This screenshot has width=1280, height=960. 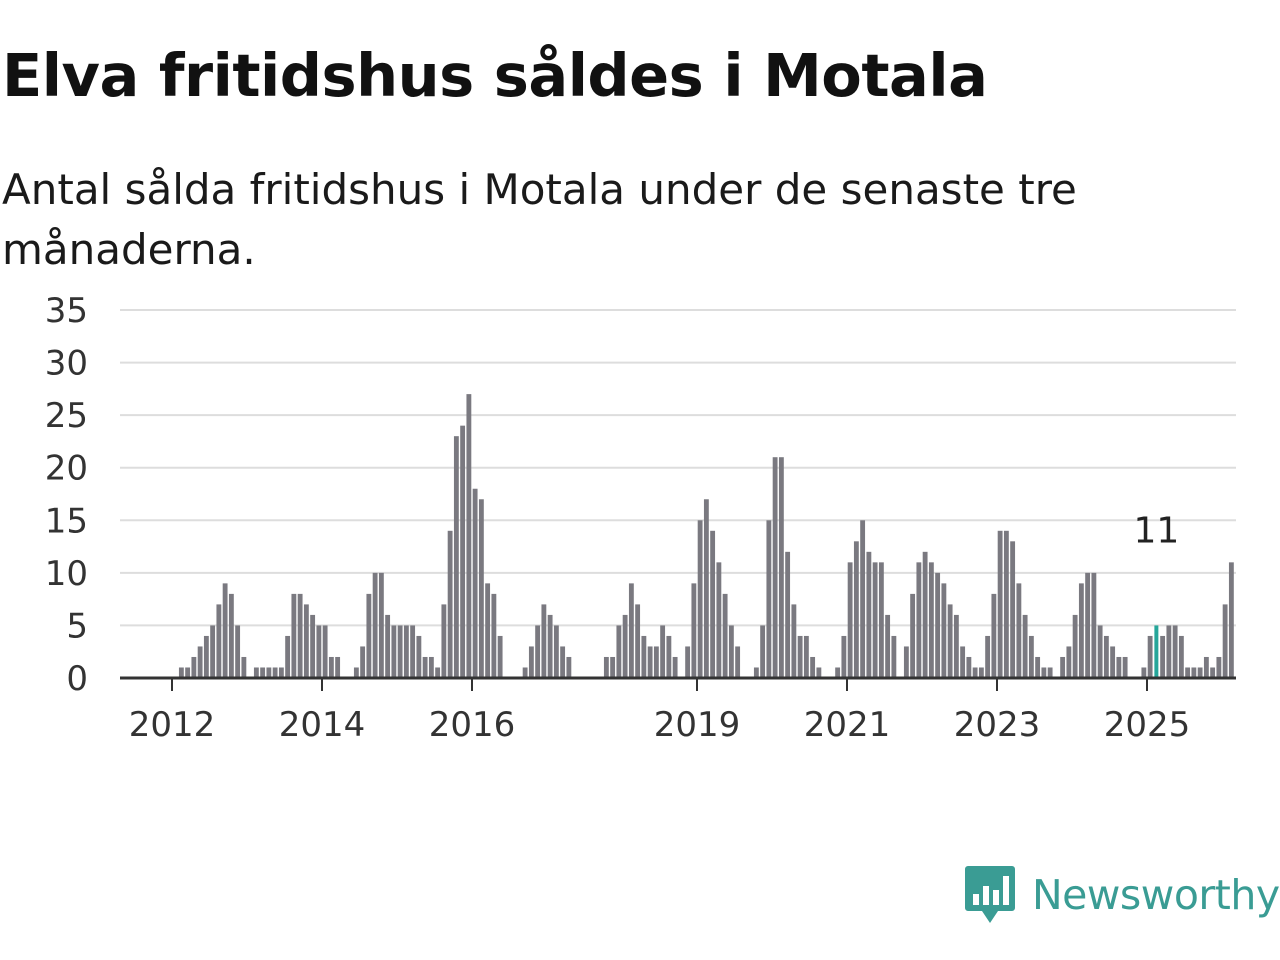 I want to click on x-tick-label: 2019, so click(x=697, y=725).